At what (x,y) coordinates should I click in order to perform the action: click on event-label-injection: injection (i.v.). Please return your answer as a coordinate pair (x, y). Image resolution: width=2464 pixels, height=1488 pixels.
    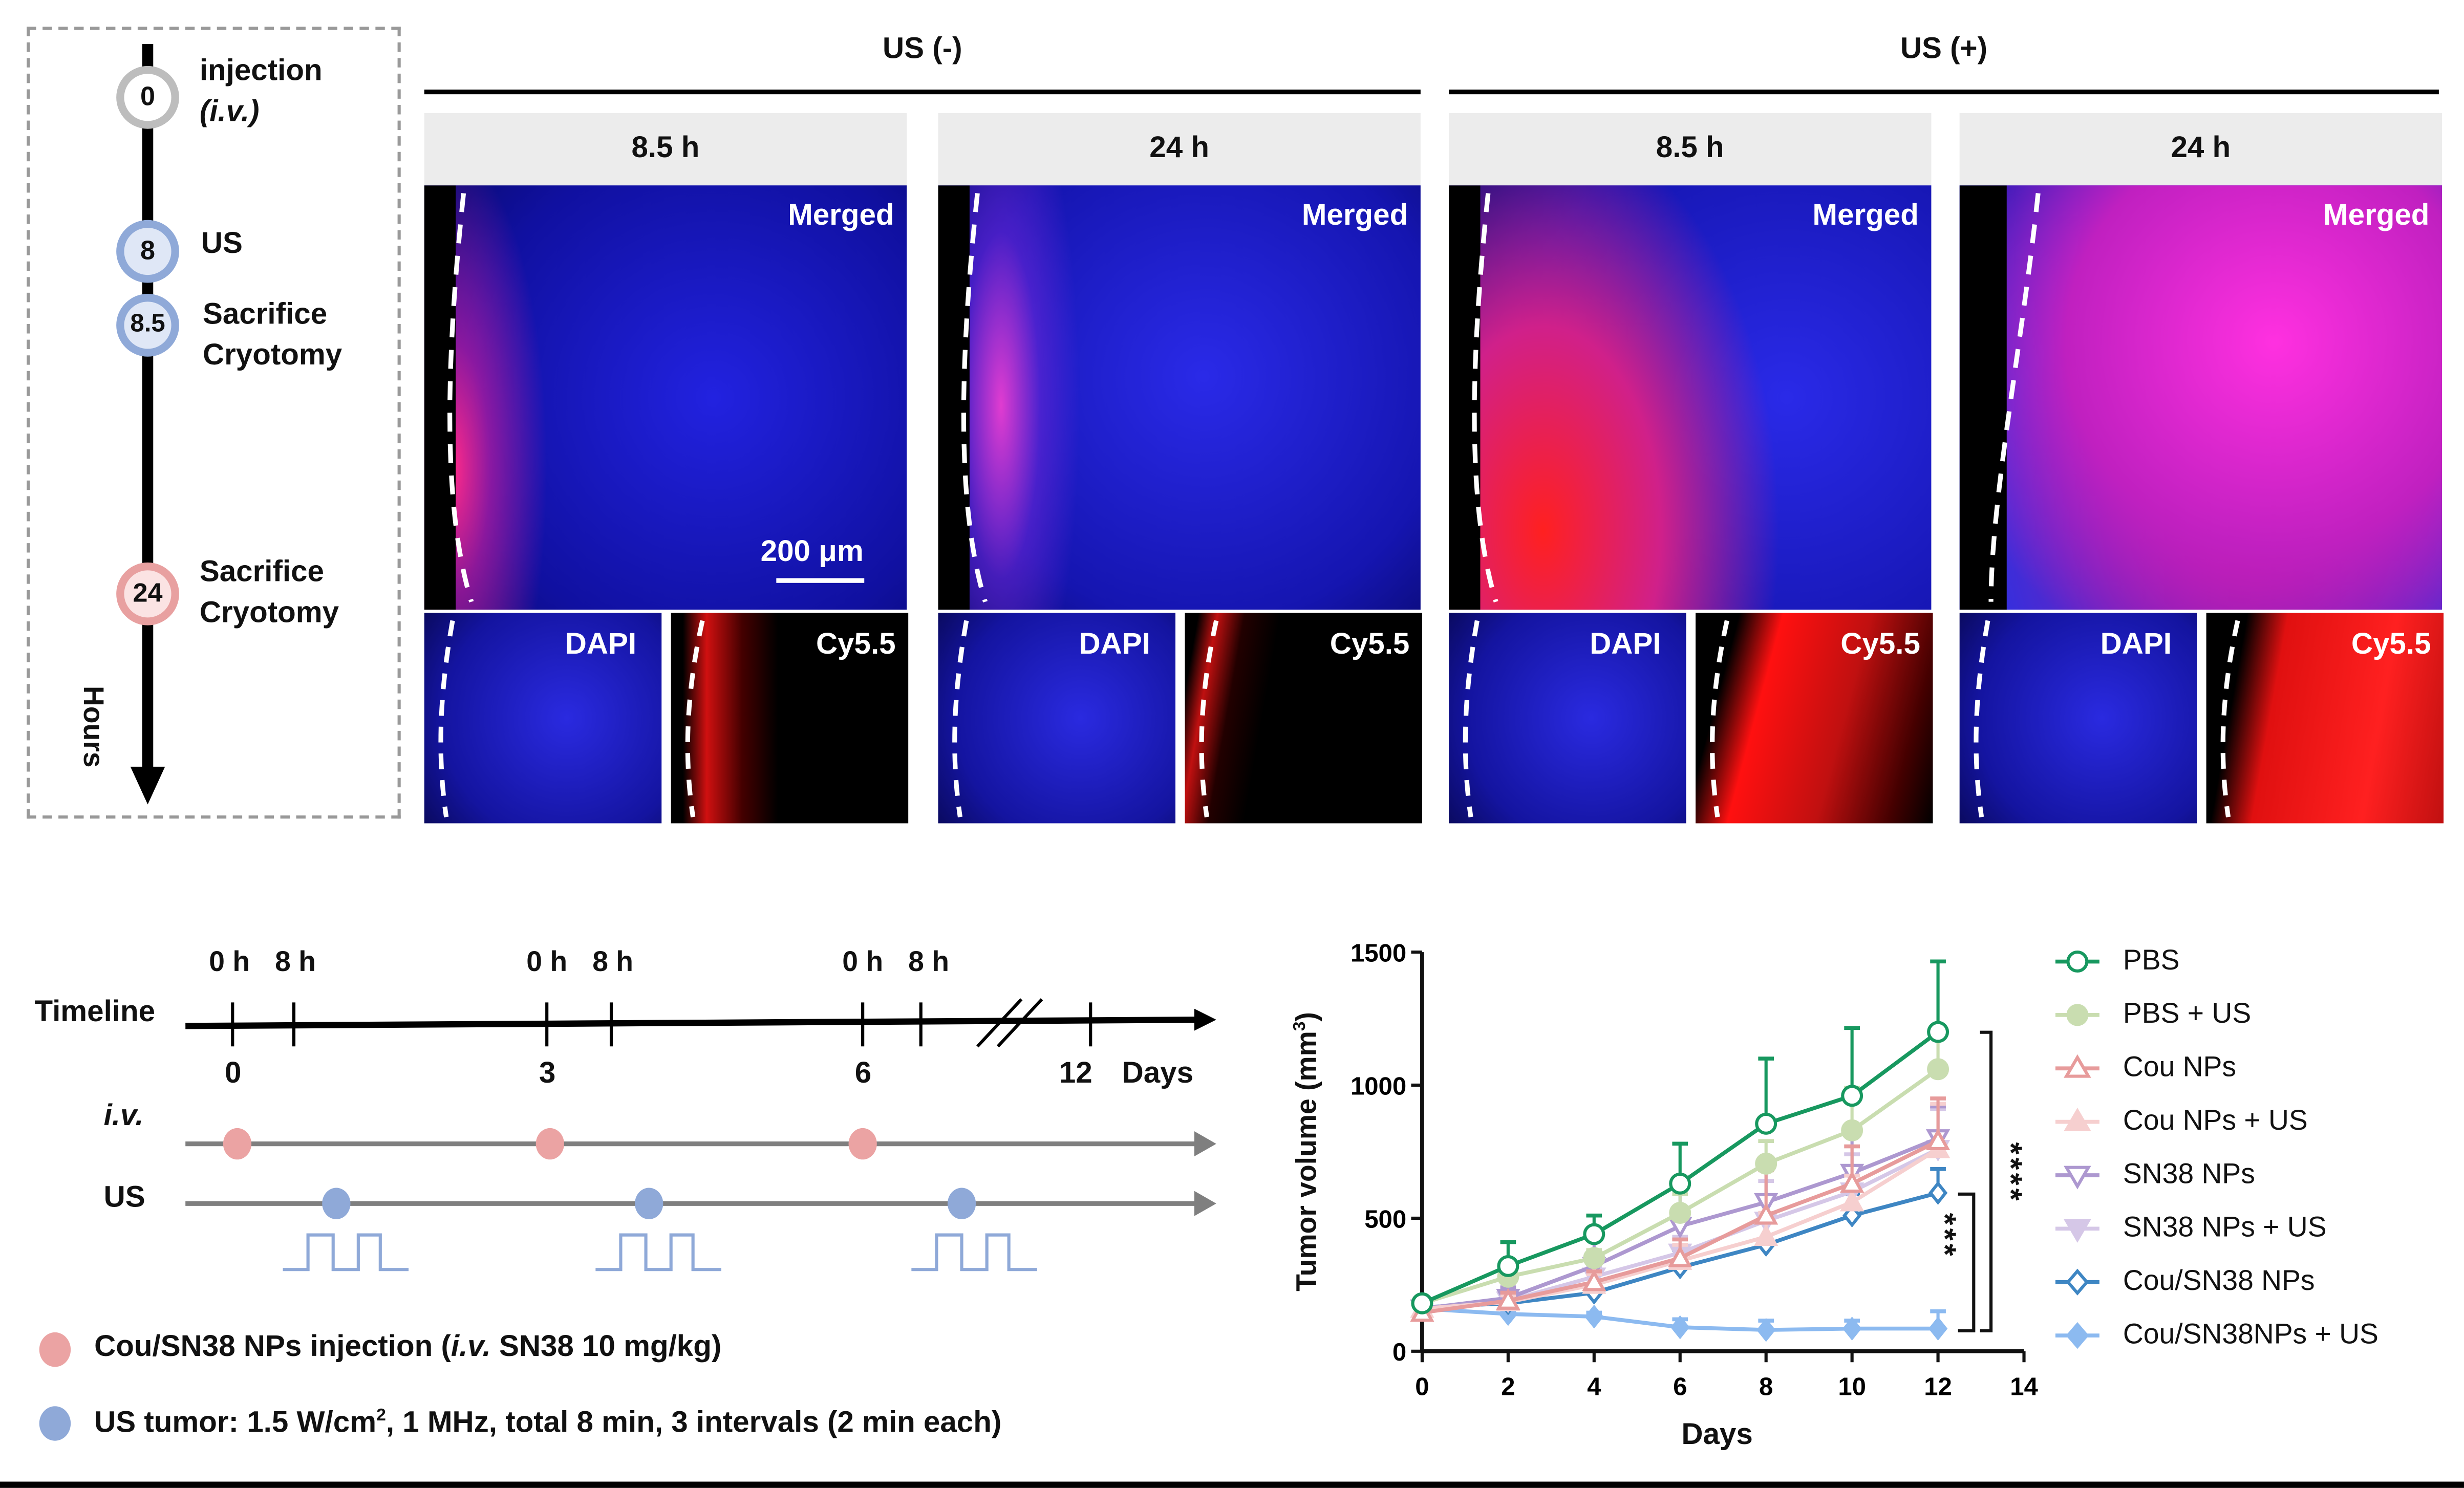
    Looking at the image, I should click on (261, 92).